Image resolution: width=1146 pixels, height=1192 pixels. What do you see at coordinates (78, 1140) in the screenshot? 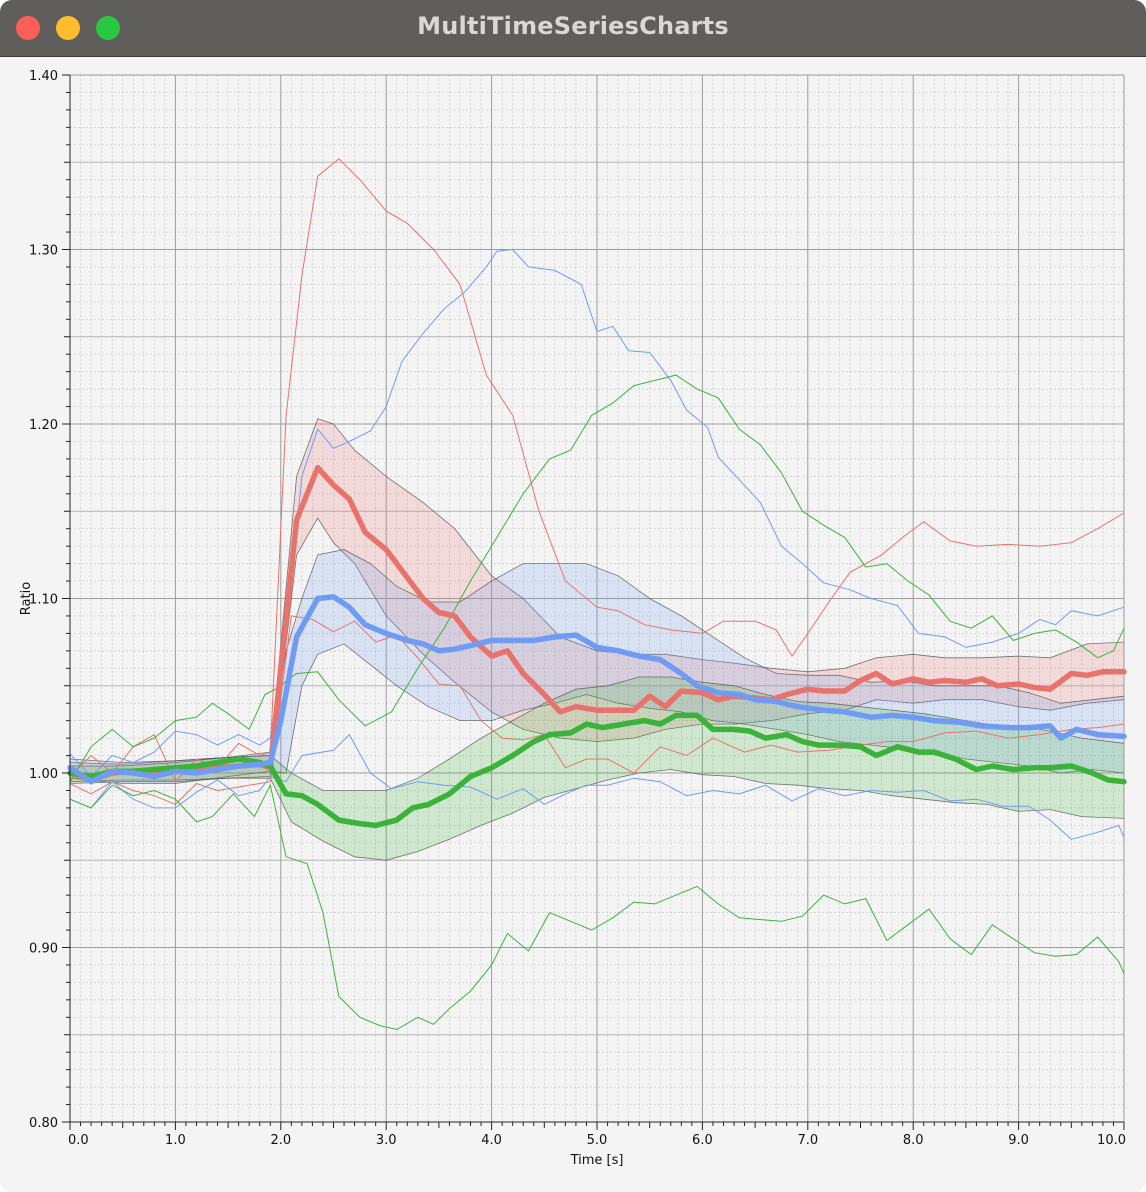
I see `x-tick-label: 0.0` at bounding box center [78, 1140].